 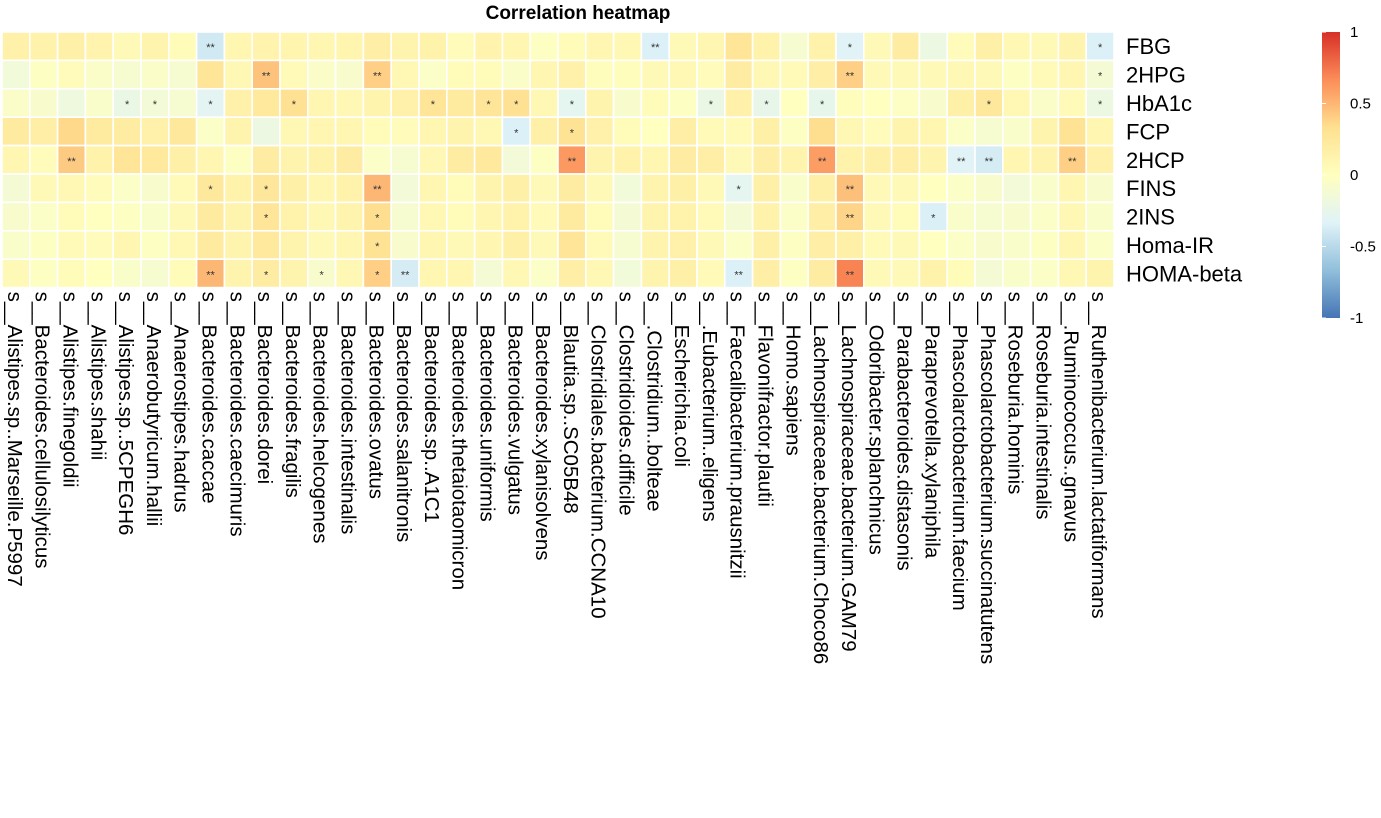 I want to click on column-label: s__Parabacteroides.distasonis, so click(x=904, y=431).